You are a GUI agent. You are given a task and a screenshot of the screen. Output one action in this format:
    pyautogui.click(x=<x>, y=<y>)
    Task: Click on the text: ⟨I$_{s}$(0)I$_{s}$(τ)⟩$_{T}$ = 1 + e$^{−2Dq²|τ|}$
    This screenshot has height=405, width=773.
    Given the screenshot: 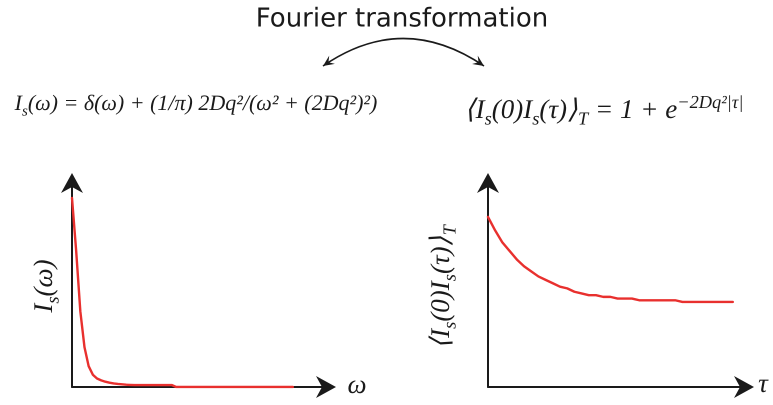 What is the action you would take?
    pyautogui.click(x=604, y=110)
    